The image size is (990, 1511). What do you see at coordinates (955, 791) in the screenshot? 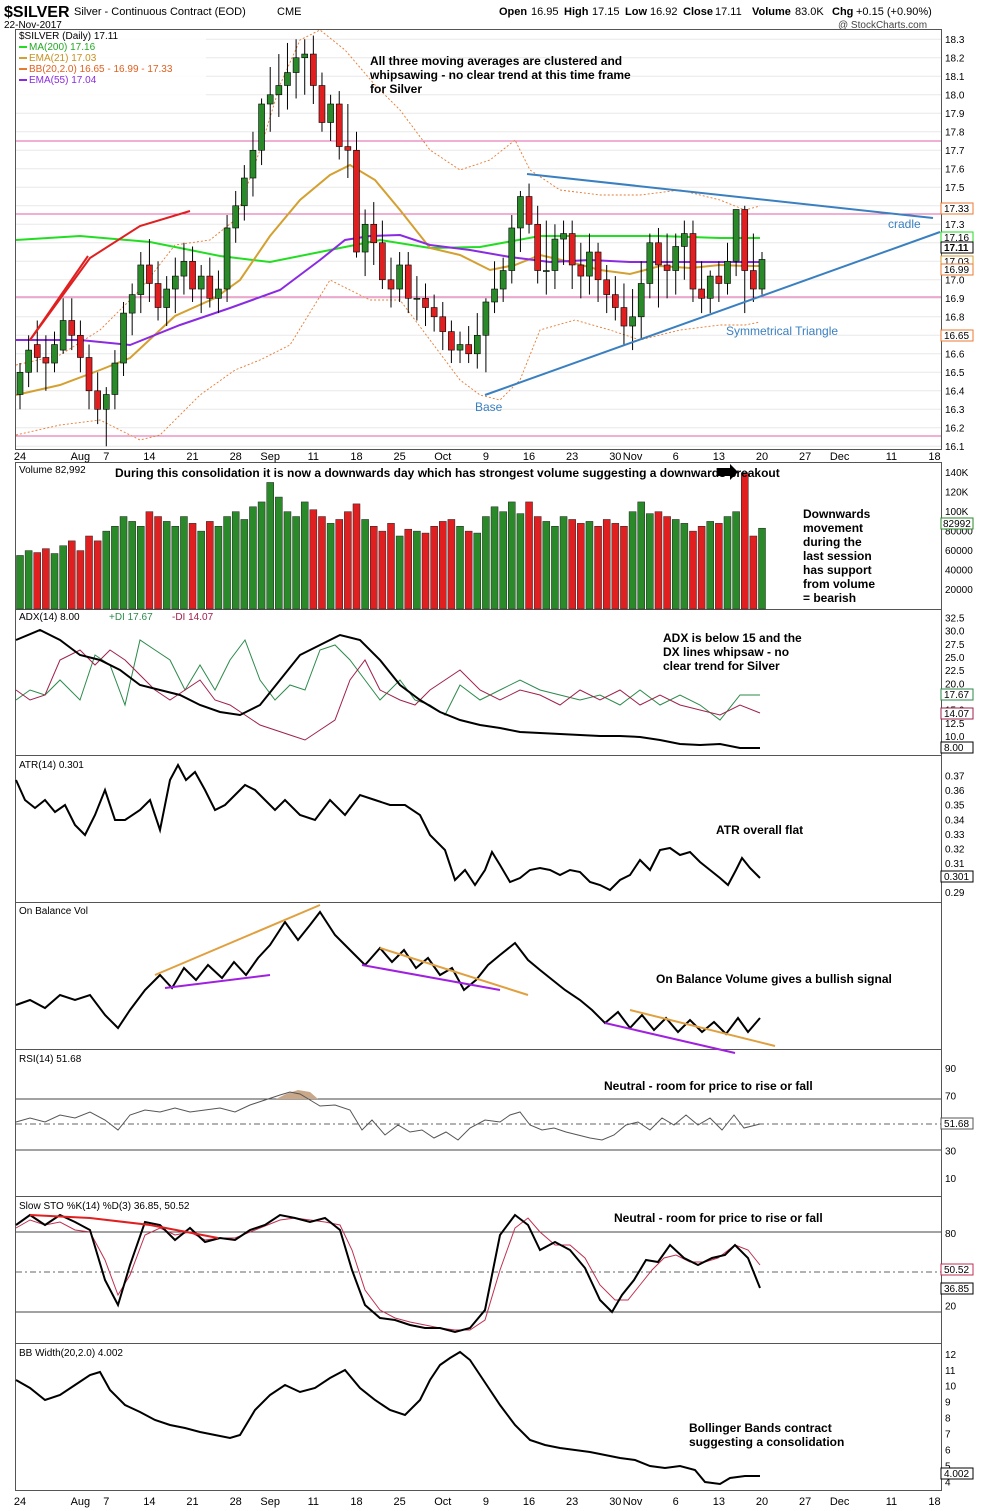
I see `atr-tick-label: 0.36` at bounding box center [955, 791].